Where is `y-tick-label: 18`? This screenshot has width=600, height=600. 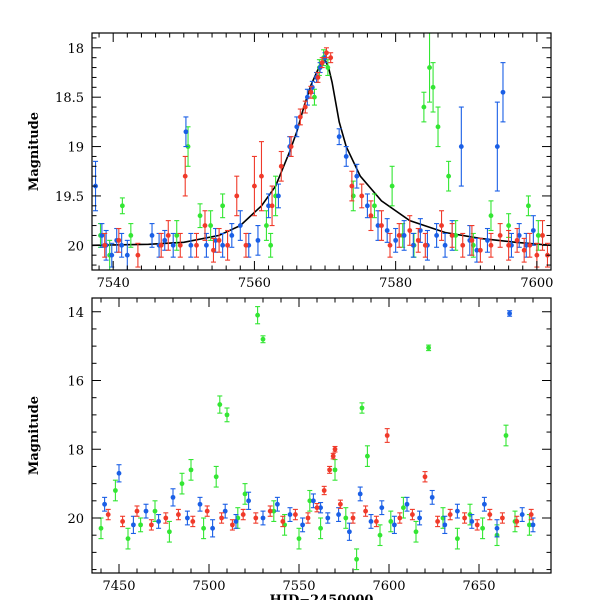
y-tick-label: 18 is located at coordinates (75, 450).